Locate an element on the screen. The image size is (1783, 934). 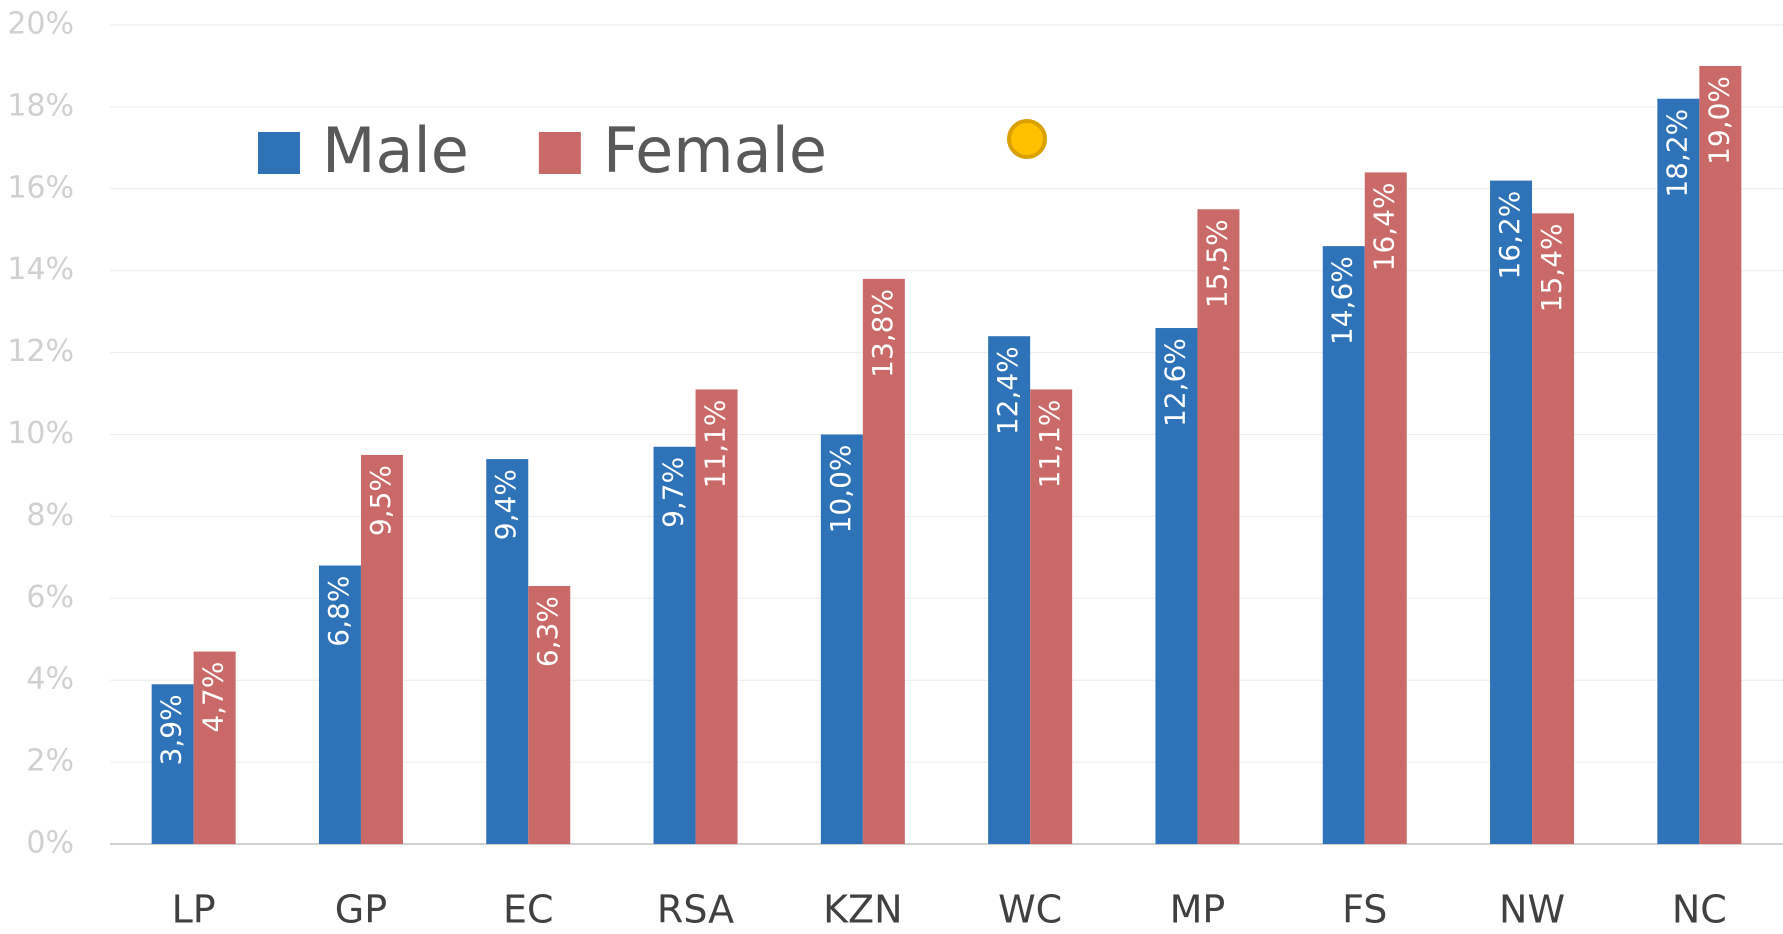
data-label: 6,8% is located at coordinates (338, 611).